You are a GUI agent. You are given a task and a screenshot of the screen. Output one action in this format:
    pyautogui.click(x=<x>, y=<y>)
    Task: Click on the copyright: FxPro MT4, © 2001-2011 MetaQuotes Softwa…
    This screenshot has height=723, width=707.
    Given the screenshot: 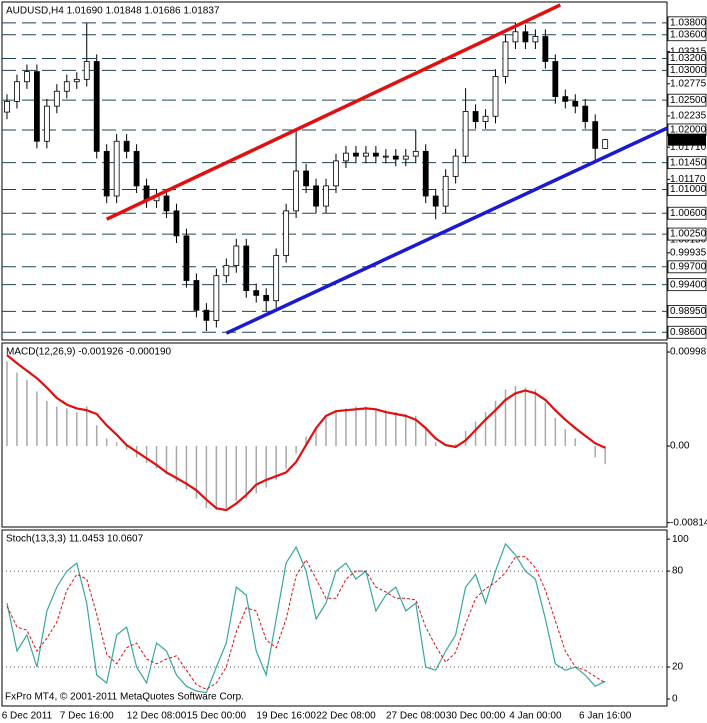 What is the action you would take?
    pyautogui.click(x=124, y=697)
    